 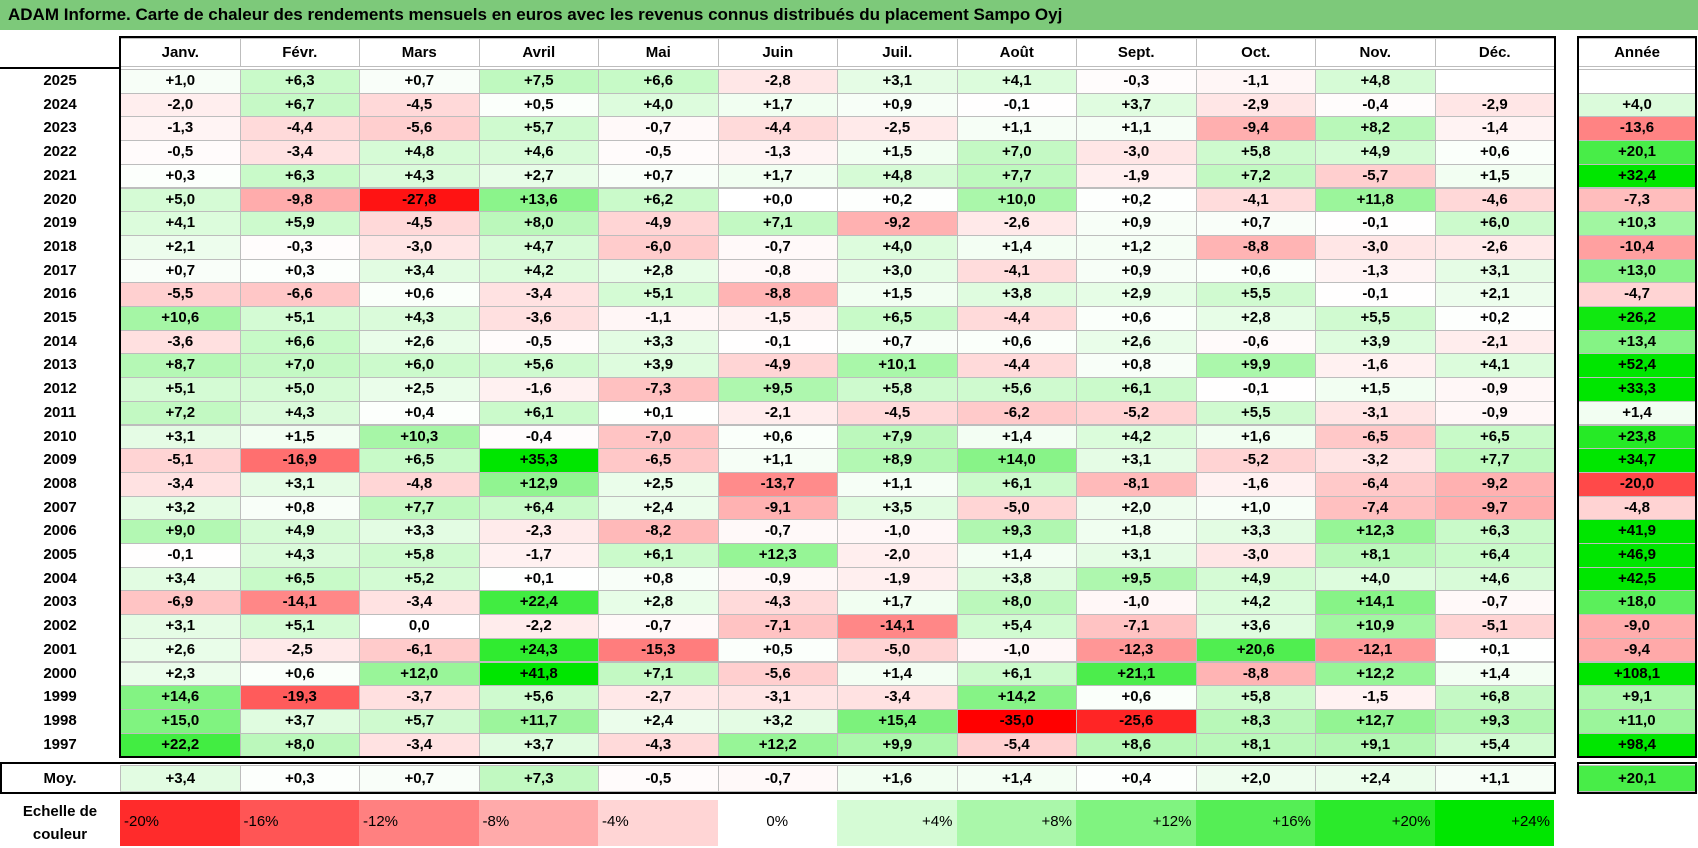 What do you see at coordinates (1136, 366) in the screenshot?
I see `heatmap-cell: +0,8` at bounding box center [1136, 366].